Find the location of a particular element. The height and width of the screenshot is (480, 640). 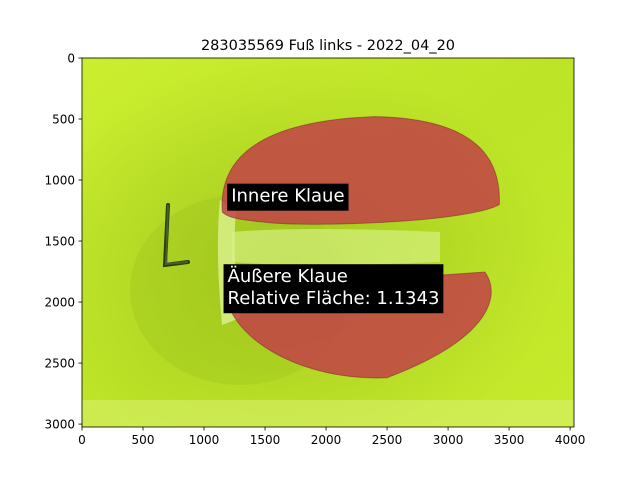

outer-label-line: Äußere Klaue is located at coordinates (288, 276).